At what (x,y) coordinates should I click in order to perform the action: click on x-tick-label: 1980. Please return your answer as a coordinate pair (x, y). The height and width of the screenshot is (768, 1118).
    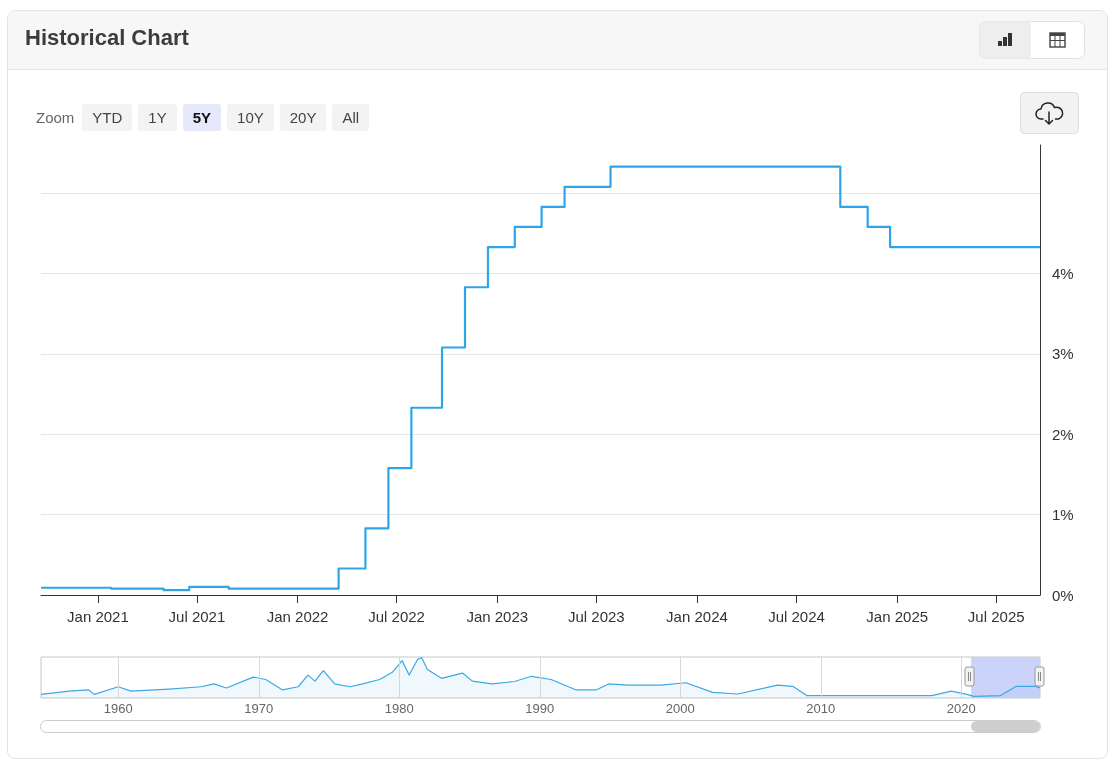
    Looking at the image, I should click on (399, 708).